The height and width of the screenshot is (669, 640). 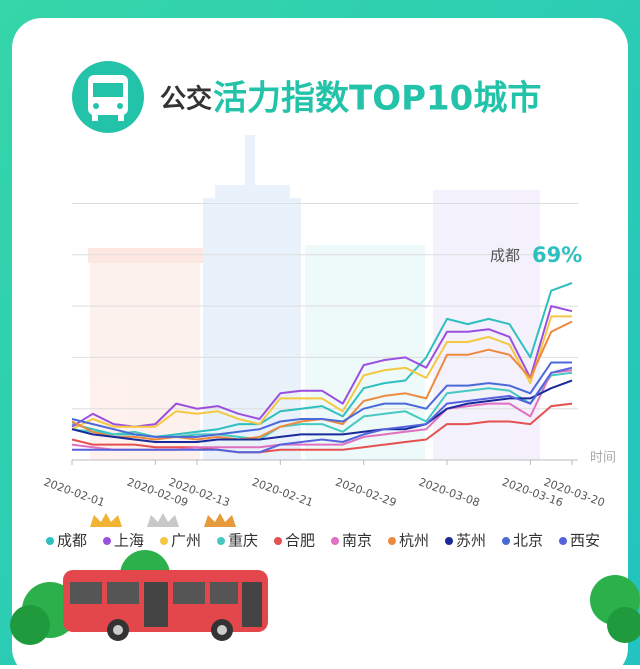 What do you see at coordinates (557, 255) in the screenshot?
I see `annotation-label: 69%` at bounding box center [557, 255].